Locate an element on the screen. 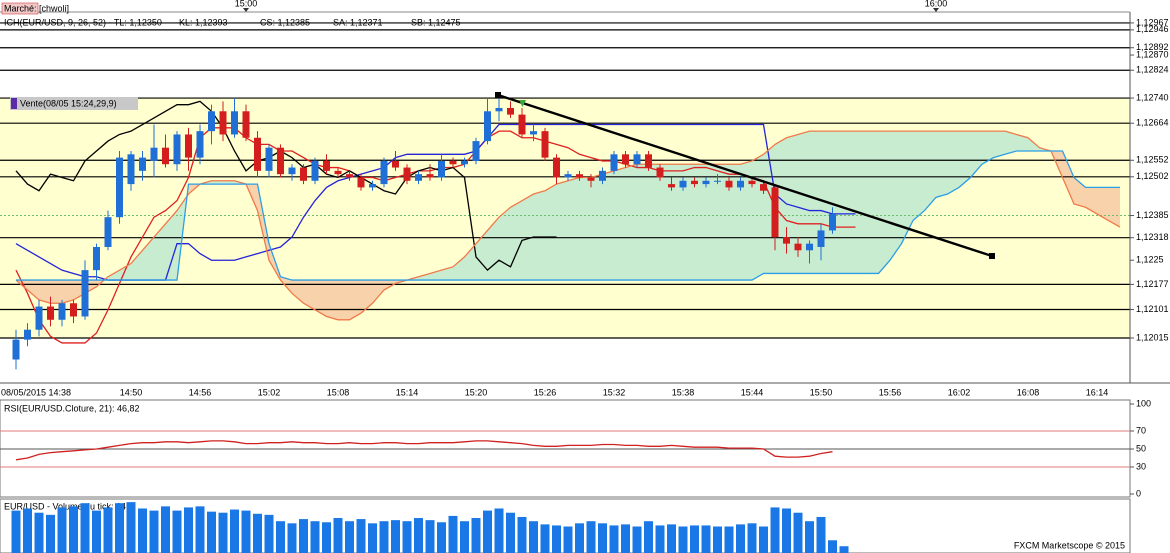  trend-end is located at coordinates (992, 256).